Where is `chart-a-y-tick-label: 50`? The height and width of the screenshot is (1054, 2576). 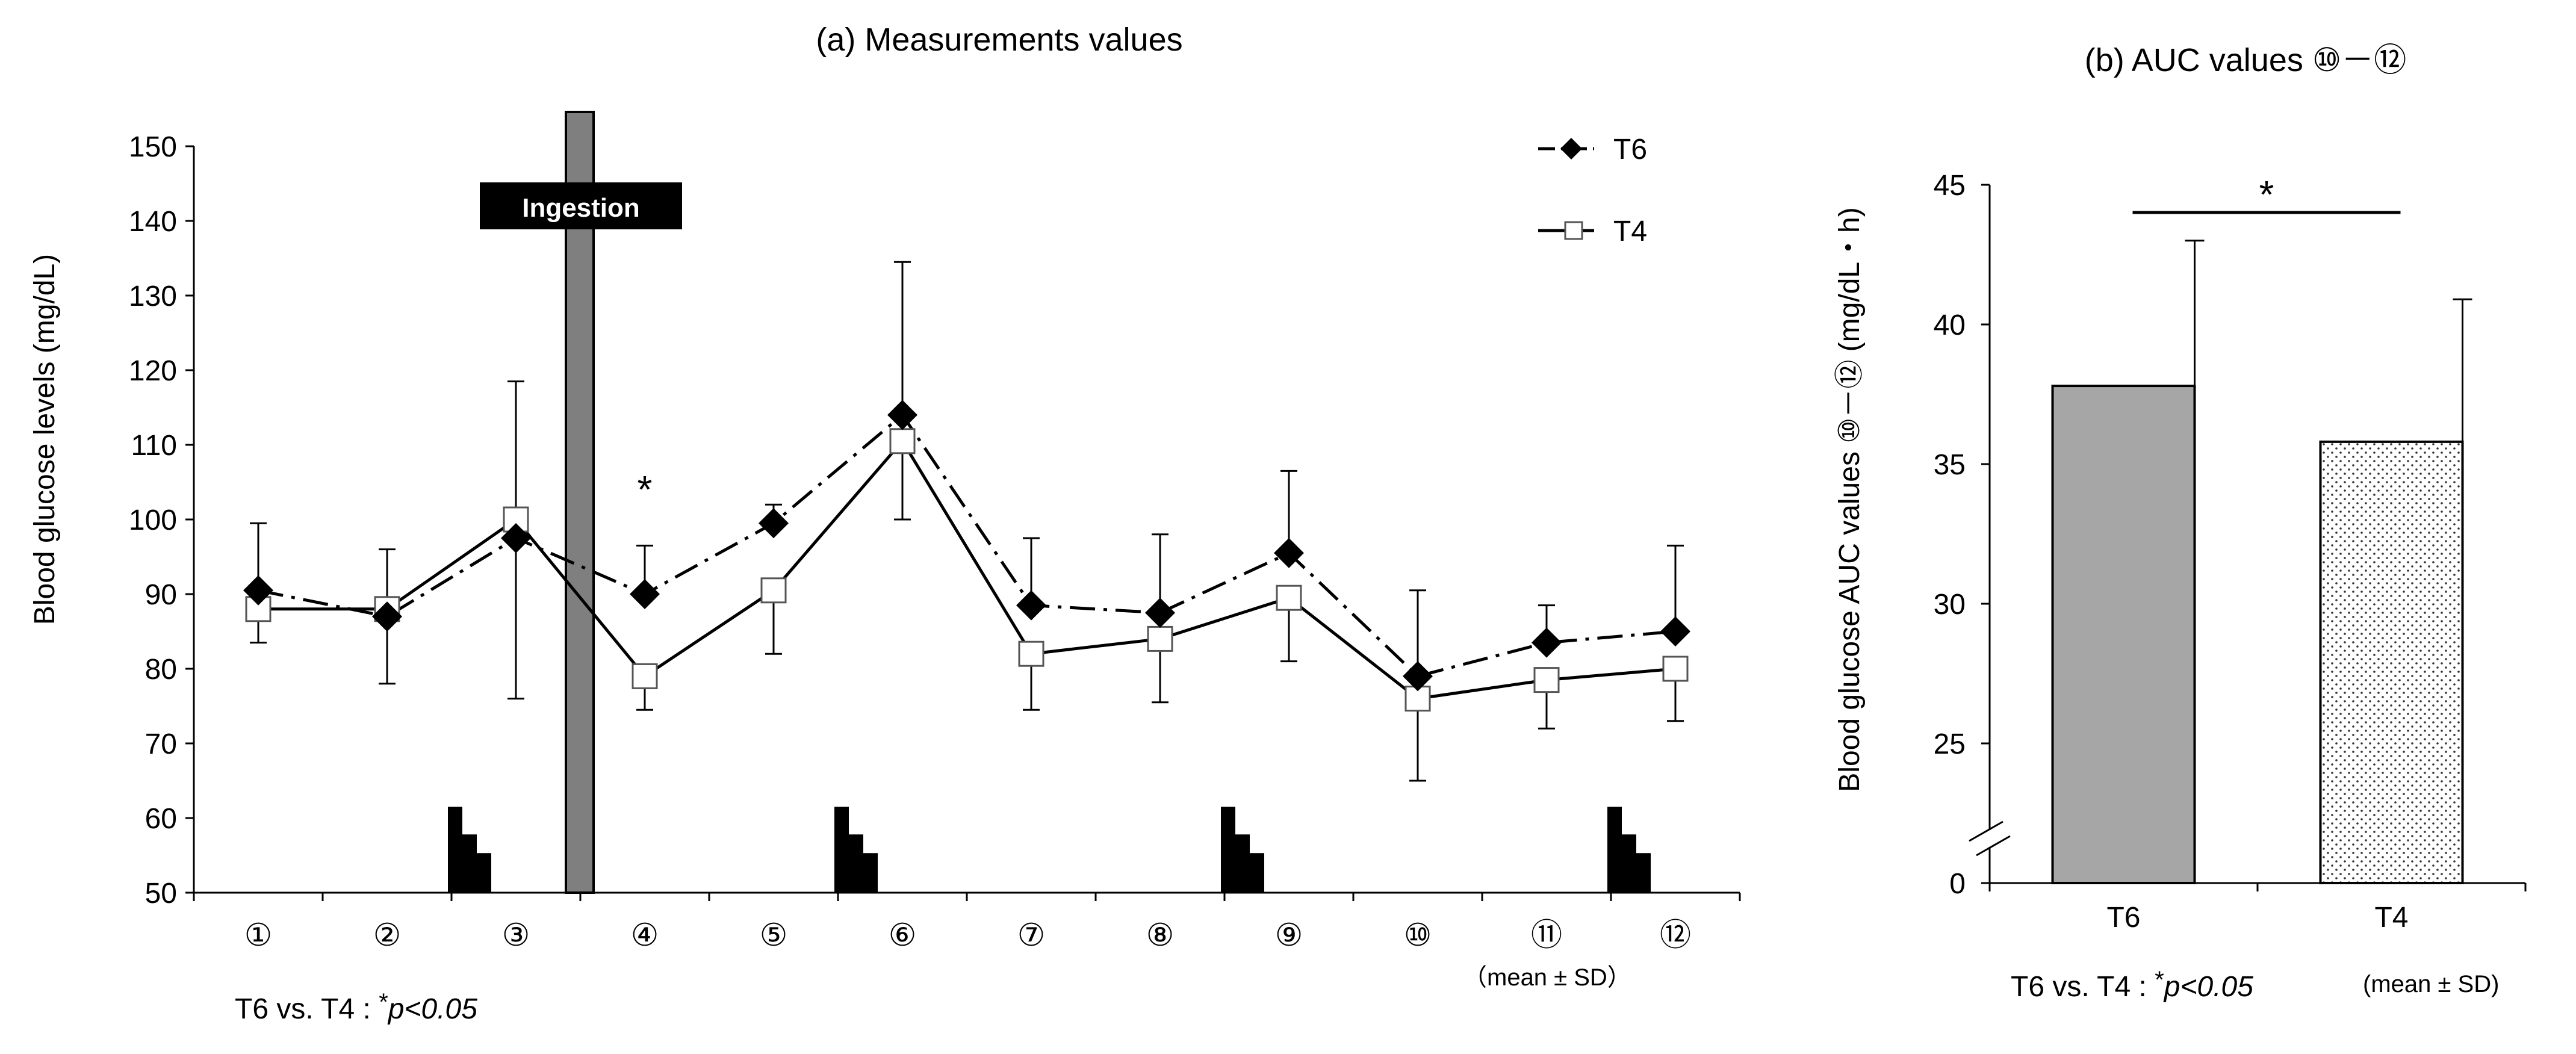
chart-a-y-tick-label: 50 is located at coordinates (161, 894).